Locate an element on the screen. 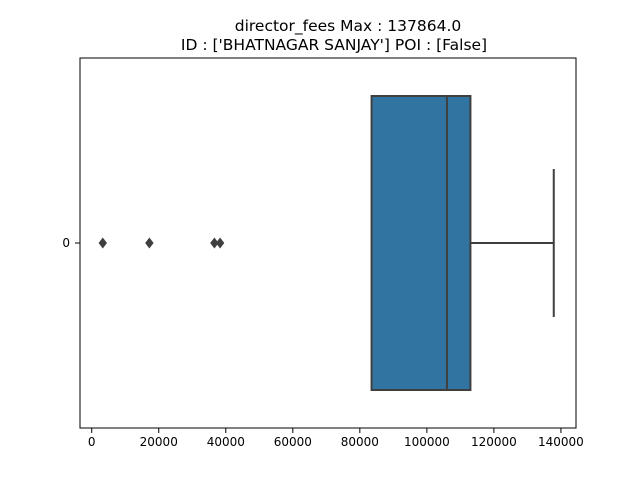 The height and width of the screenshot is (480, 640). x-tick-label-2: 40000 is located at coordinates (226, 442).